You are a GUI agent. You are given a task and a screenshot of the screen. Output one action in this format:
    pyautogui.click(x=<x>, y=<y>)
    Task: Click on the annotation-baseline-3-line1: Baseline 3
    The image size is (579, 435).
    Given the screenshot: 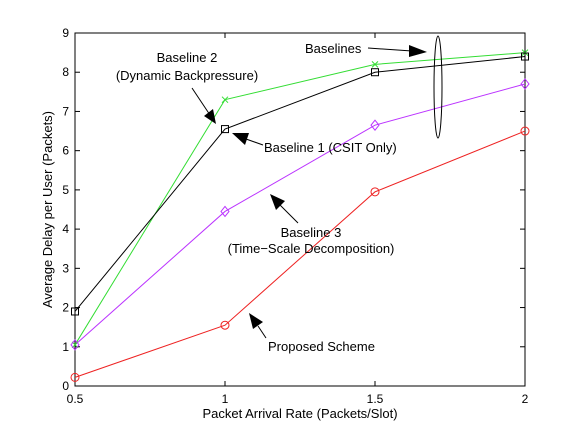 What is the action you would take?
    pyautogui.click(x=311, y=232)
    